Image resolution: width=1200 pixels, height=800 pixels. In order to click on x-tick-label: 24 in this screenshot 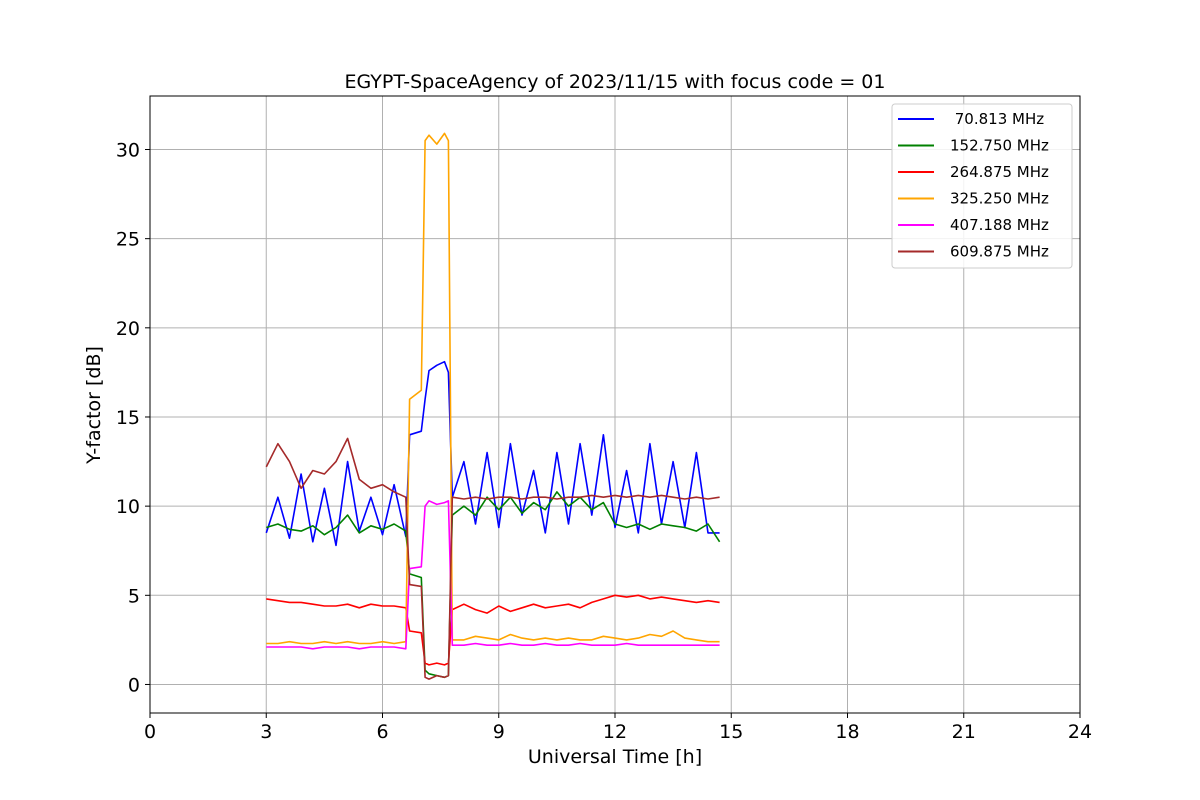, I will do `click(1080, 732)`.